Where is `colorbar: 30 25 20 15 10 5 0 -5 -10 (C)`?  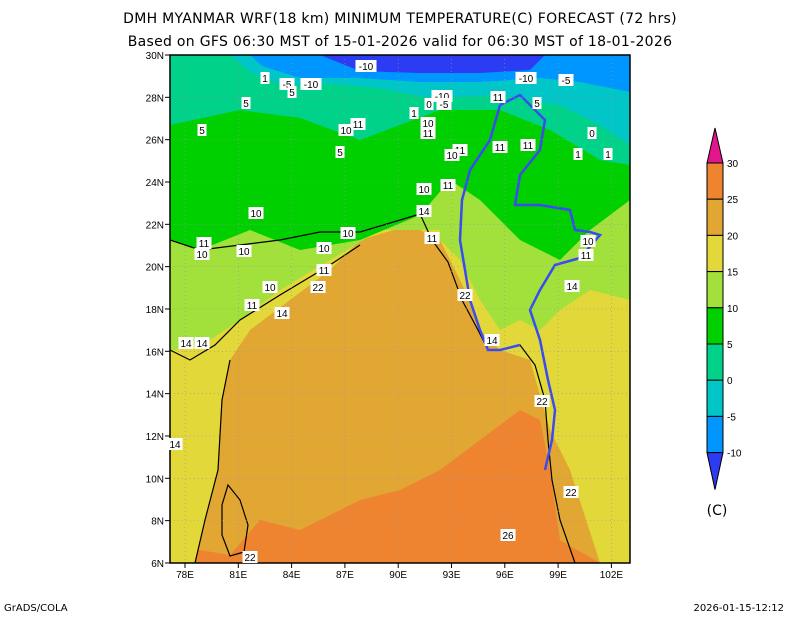 colorbar: 30 25 20 15 10 5 0 -5 -10 (C) is located at coordinates (724, 323).